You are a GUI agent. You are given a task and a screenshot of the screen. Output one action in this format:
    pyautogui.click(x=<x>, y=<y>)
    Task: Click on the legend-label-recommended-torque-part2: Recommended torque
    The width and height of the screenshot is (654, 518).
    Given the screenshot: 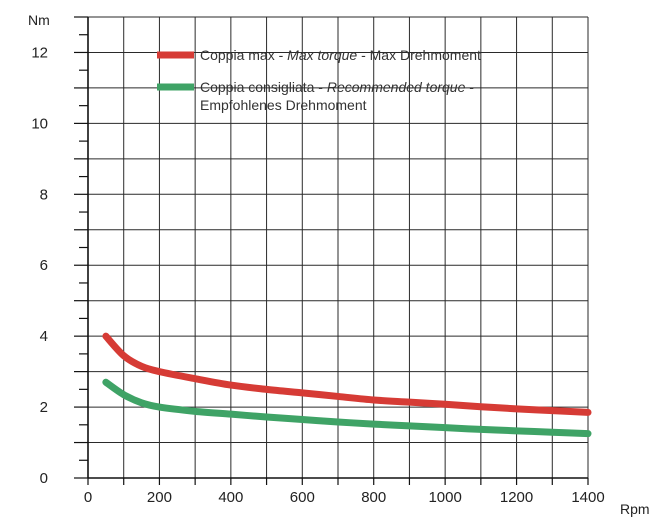 What is the action you would take?
    pyautogui.click(x=396, y=87)
    